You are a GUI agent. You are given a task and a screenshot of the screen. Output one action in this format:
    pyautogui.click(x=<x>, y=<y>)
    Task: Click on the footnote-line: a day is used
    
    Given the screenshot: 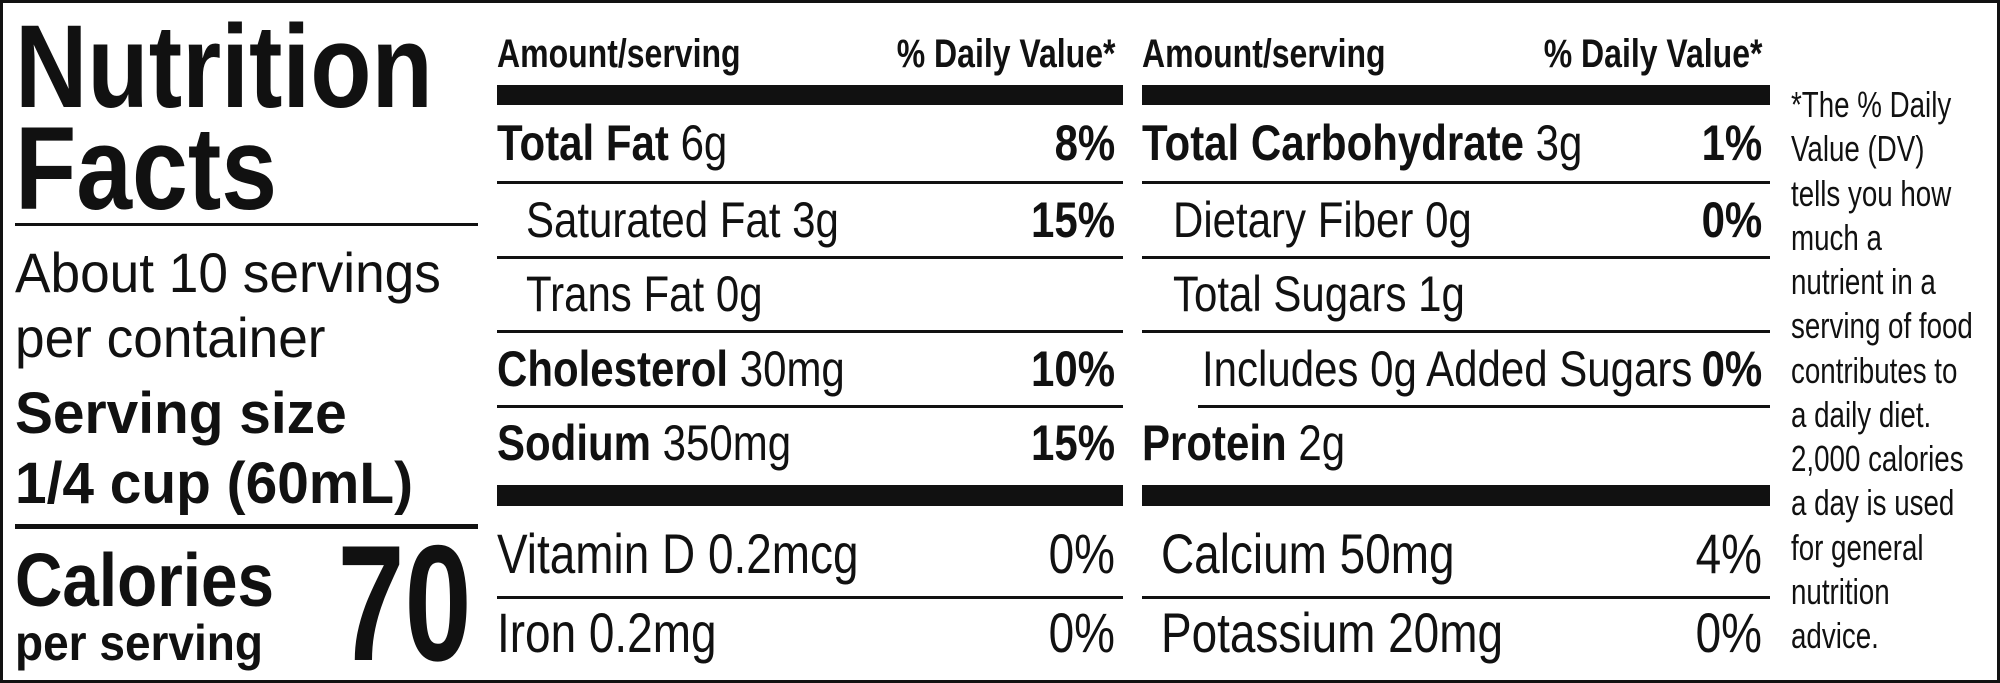 What is the action you would take?
    pyautogui.click(x=1873, y=503)
    